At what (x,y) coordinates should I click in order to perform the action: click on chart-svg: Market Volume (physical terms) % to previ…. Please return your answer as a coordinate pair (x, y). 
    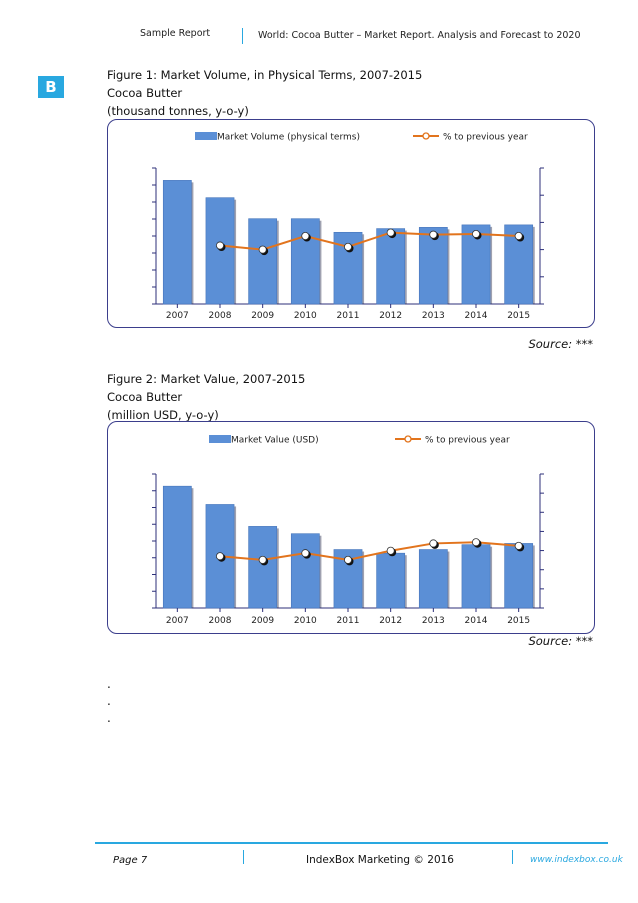
    Looking at the image, I should click on (348, 226).